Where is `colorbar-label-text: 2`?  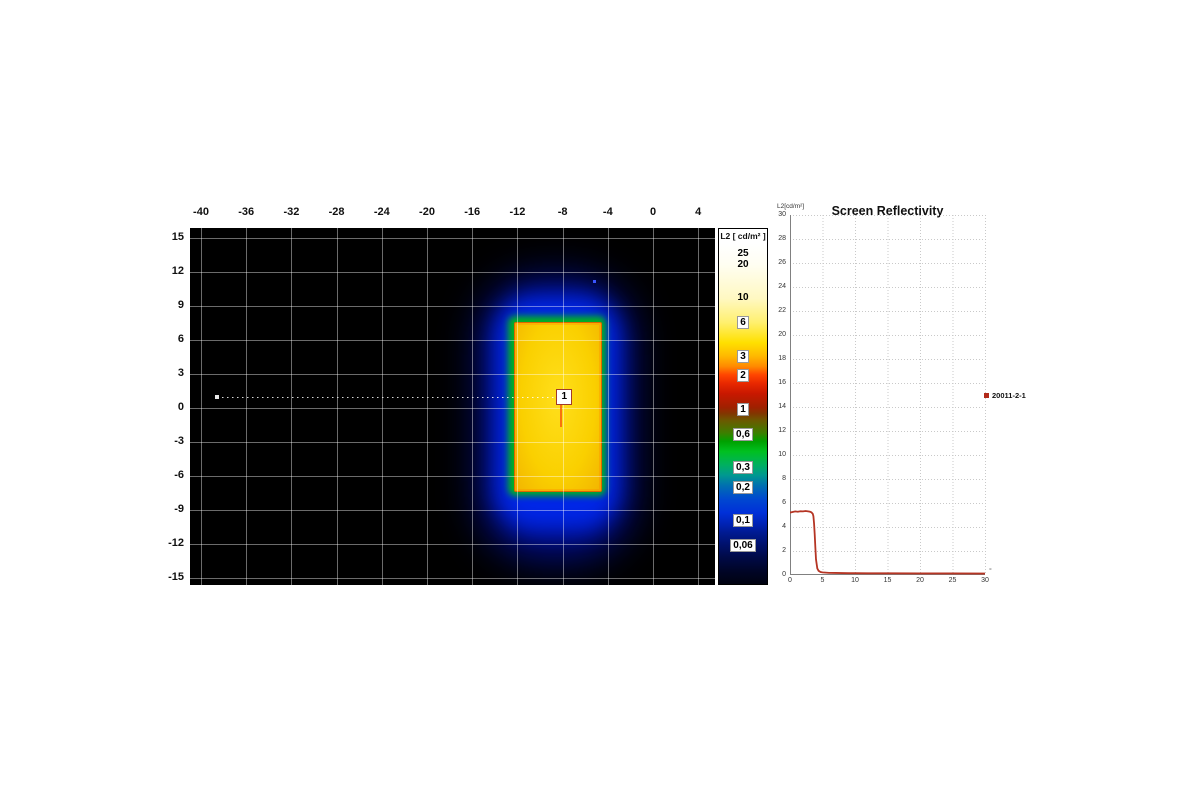
colorbar-label-text: 2 is located at coordinates (743, 376).